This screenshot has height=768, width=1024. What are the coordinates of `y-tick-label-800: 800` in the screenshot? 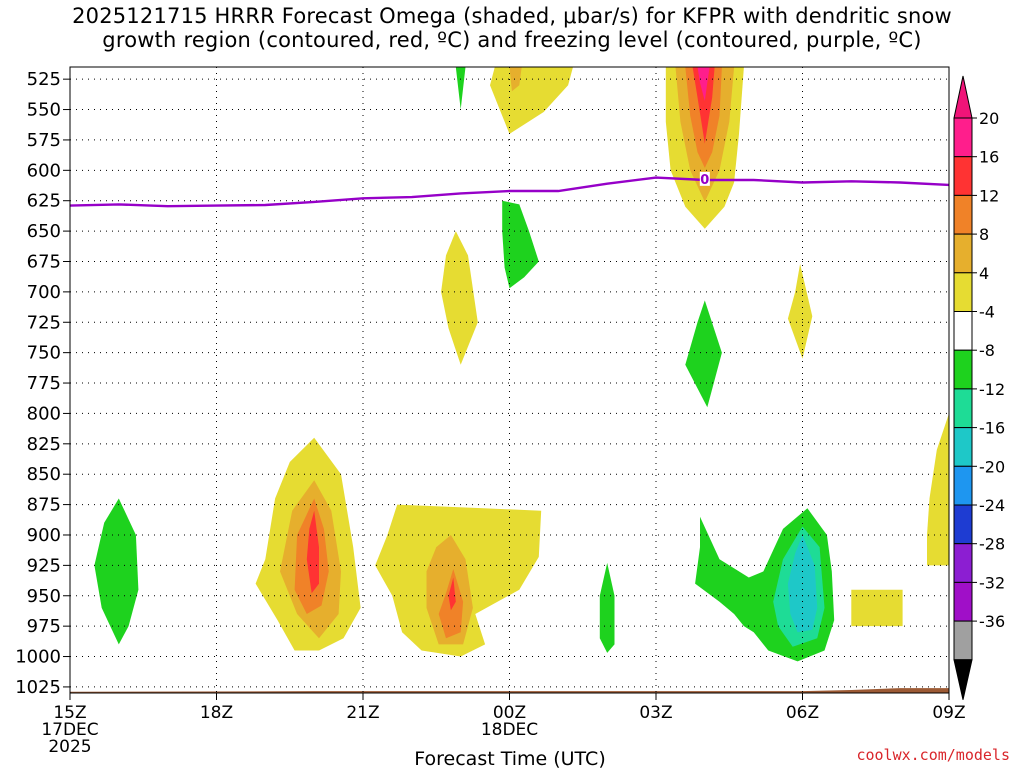 It's located at (44, 413).